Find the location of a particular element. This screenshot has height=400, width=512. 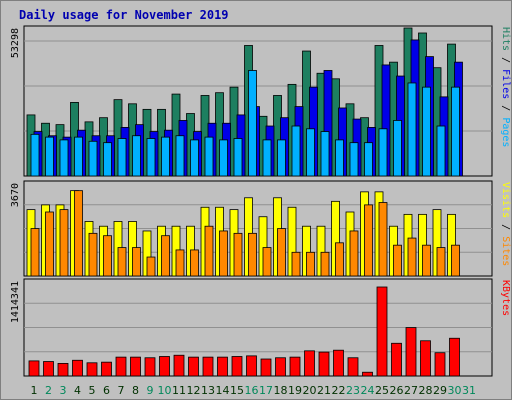

x-tick-label: 25 is located at coordinates (382, 390).